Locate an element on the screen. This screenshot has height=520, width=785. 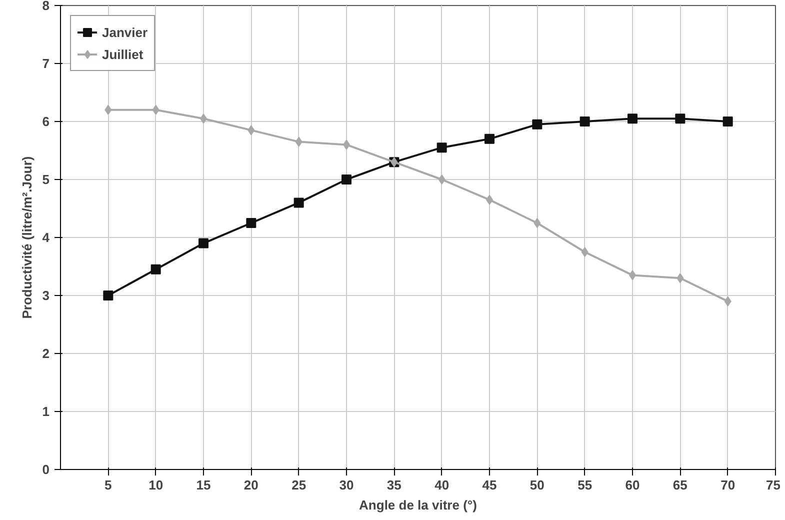
y-tick-label: 3 is located at coordinates (46, 295).